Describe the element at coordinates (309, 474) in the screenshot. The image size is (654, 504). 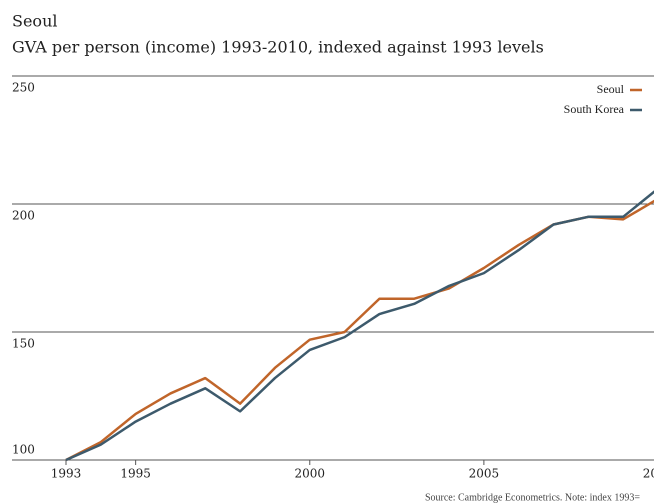
I see `x-tick-label: 2000` at that location.